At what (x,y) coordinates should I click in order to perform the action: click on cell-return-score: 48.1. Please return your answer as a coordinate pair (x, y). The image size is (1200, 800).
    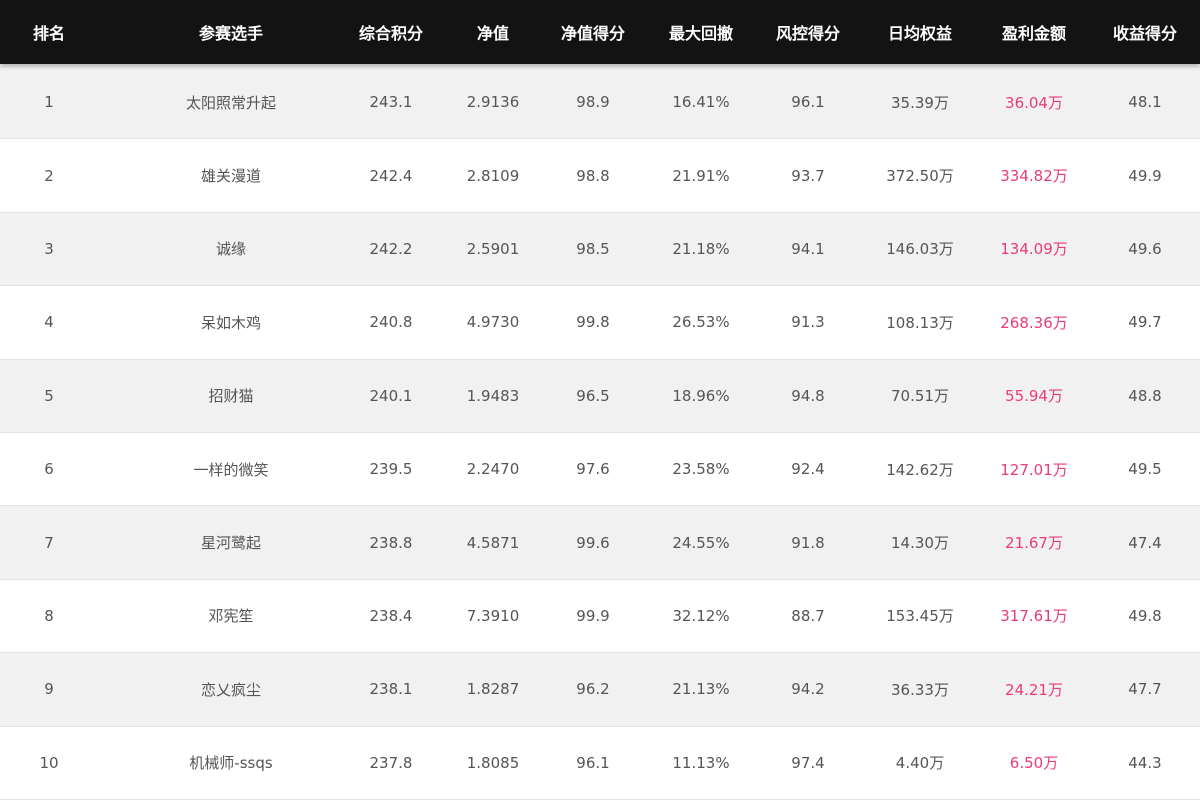
    Looking at the image, I should click on (1145, 102).